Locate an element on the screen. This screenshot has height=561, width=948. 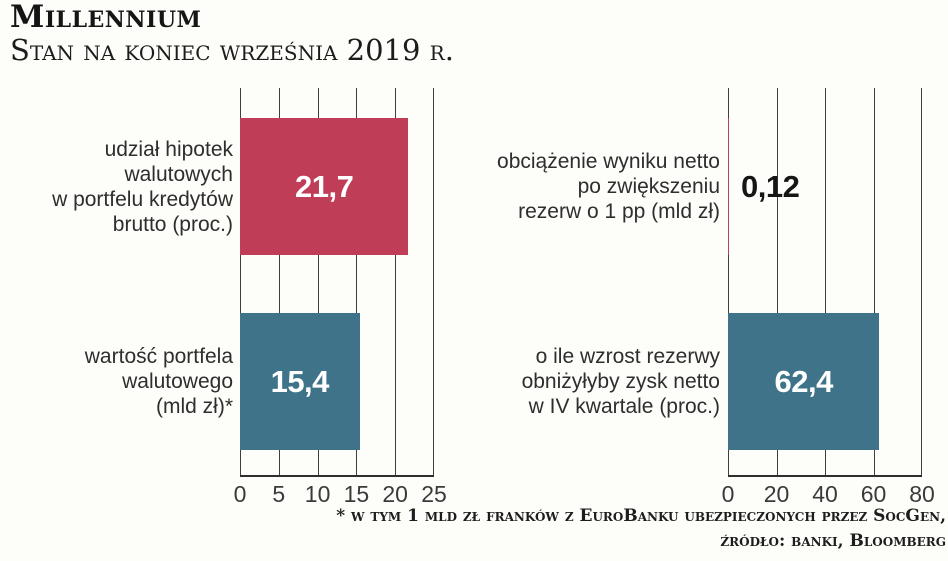
x-axis-tick-label: 10 is located at coordinates (317, 494).